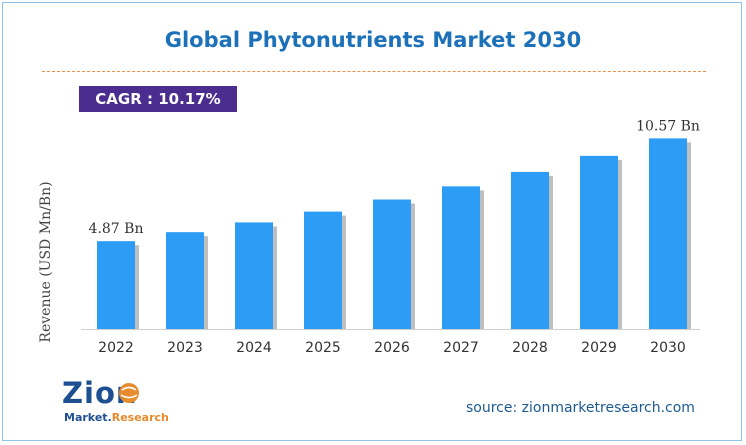  What do you see at coordinates (461, 257) in the screenshot?
I see `bar-2027` at bounding box center [461, 257].